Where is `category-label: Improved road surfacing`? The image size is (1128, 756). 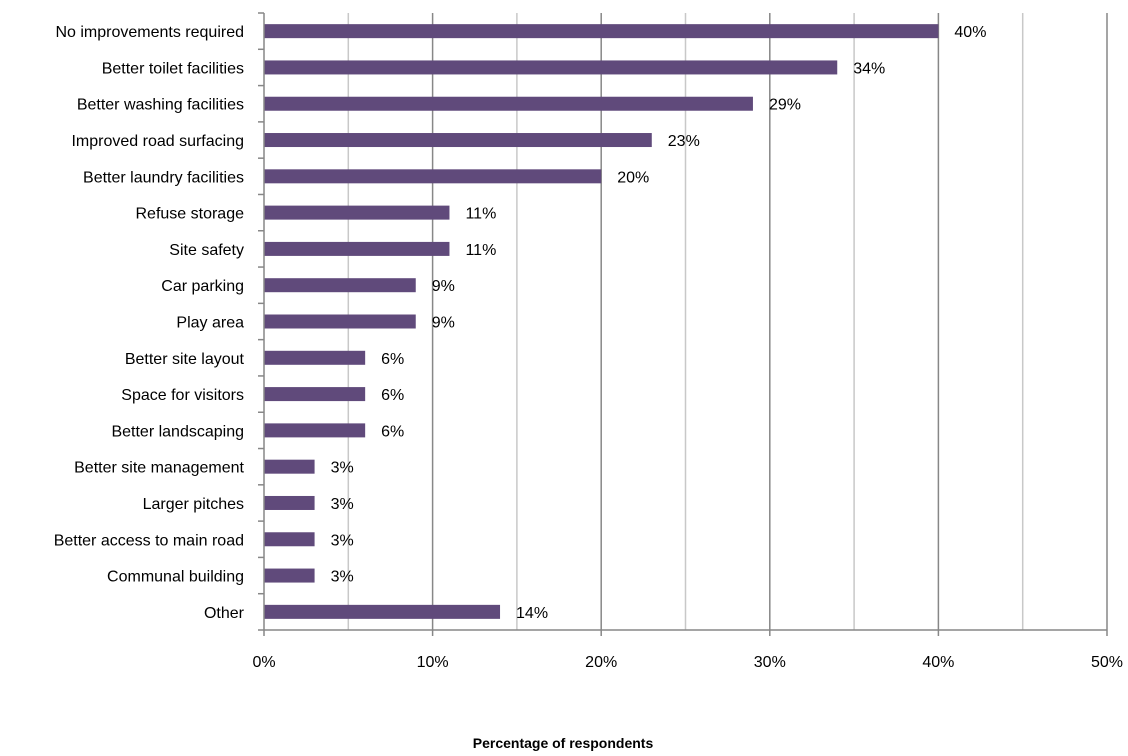 category-label: Improved road surfacing is located at coordinates (157, 141).